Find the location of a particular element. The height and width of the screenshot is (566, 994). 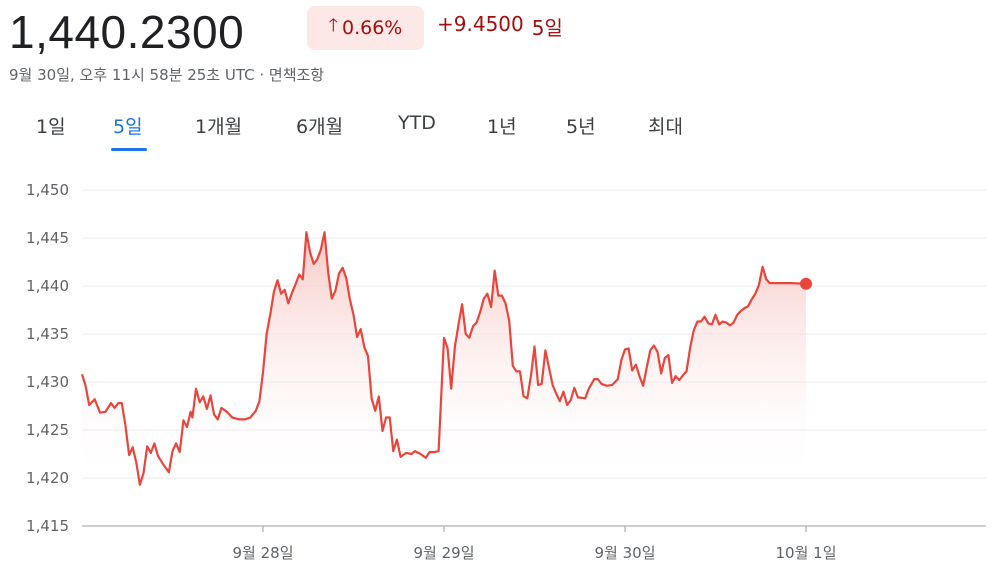

y-tick-label: 1,445 is located at coordinates (47, 238).